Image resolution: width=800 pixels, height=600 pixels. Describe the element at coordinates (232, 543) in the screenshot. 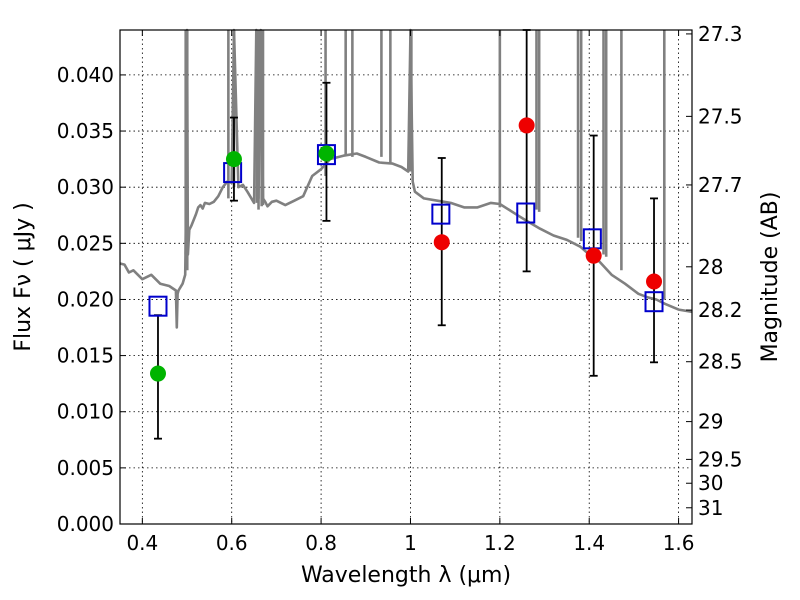

I see `x-tick-label: 0.6` at that location.